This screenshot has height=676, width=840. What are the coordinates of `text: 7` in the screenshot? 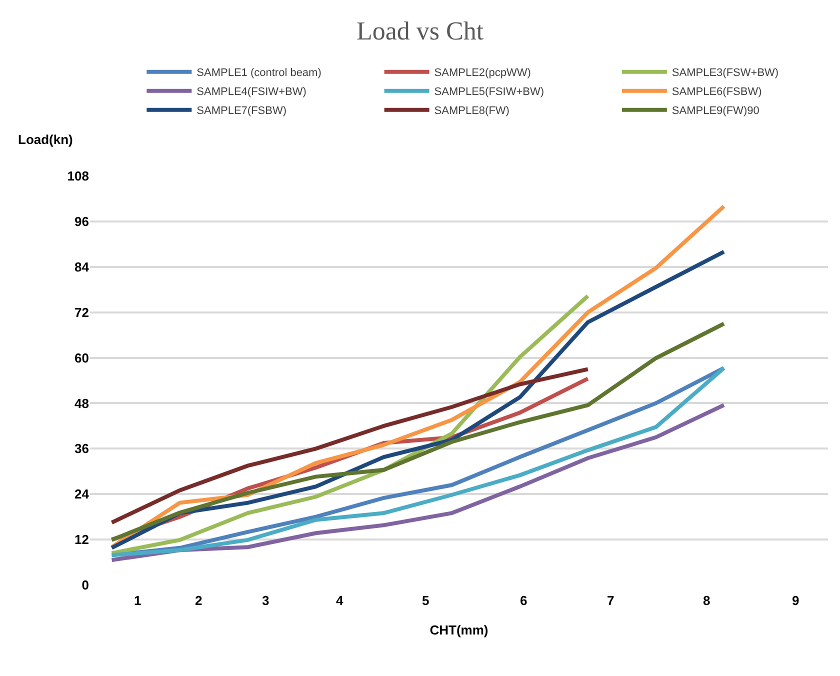 It's located at (610, 600).